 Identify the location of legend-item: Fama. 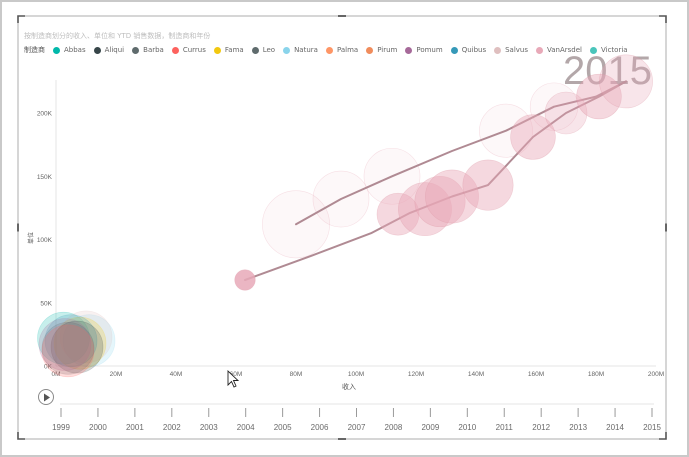
(228, 50).